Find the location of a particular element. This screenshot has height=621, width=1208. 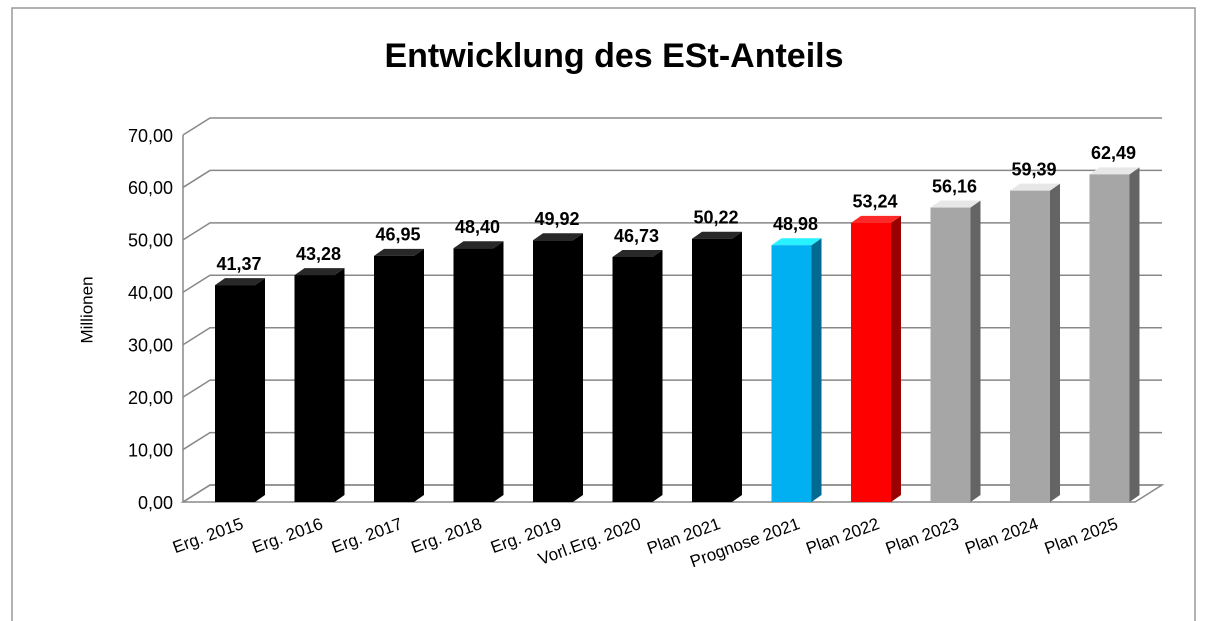

y-axis-title: Millionen is located at coordinates (86, 309).